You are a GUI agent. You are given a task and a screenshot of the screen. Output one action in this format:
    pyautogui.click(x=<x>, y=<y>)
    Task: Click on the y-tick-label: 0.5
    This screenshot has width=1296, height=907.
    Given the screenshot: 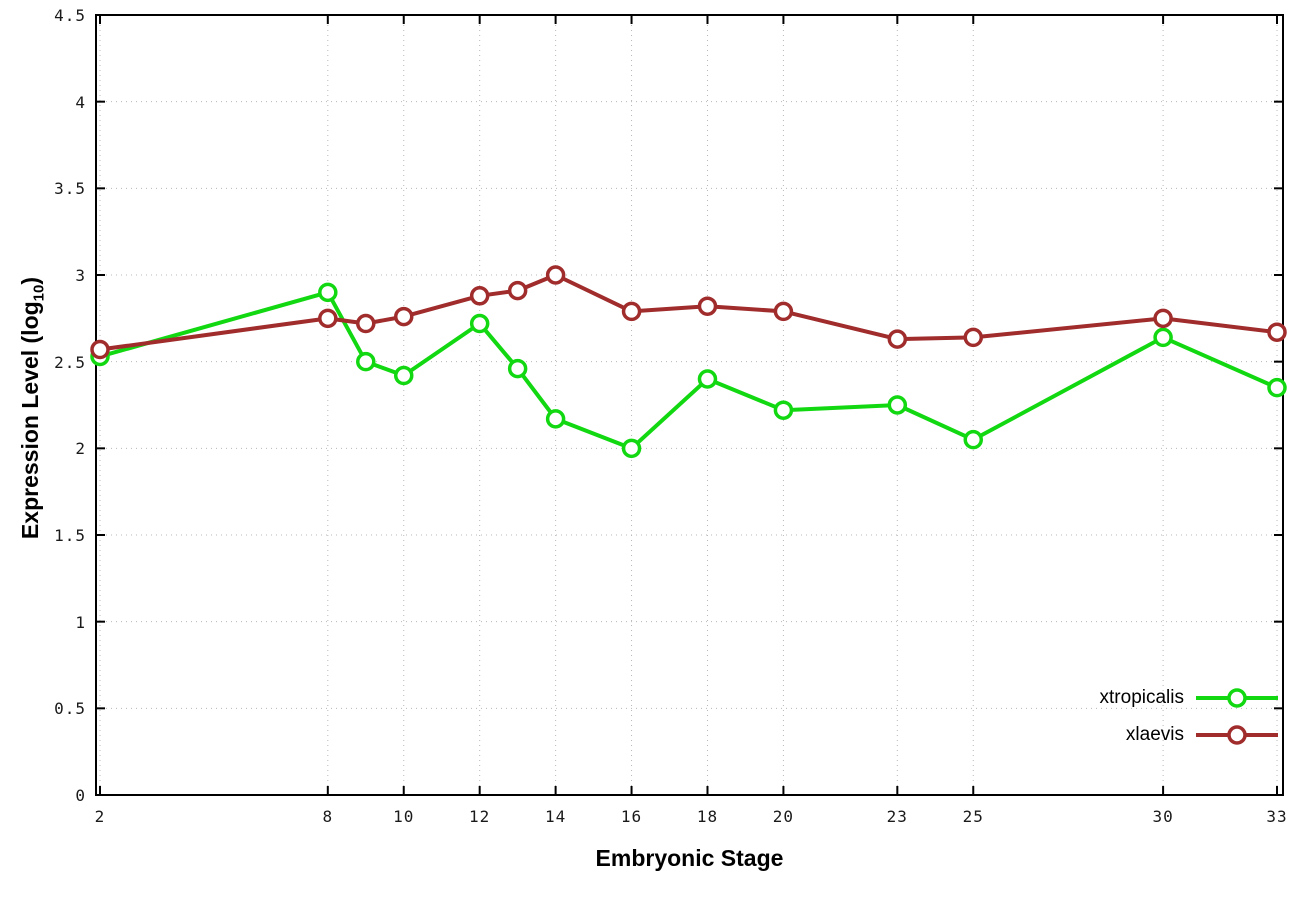 What is the action you would take?
    pyautogui.click(x=70, y=709)
    